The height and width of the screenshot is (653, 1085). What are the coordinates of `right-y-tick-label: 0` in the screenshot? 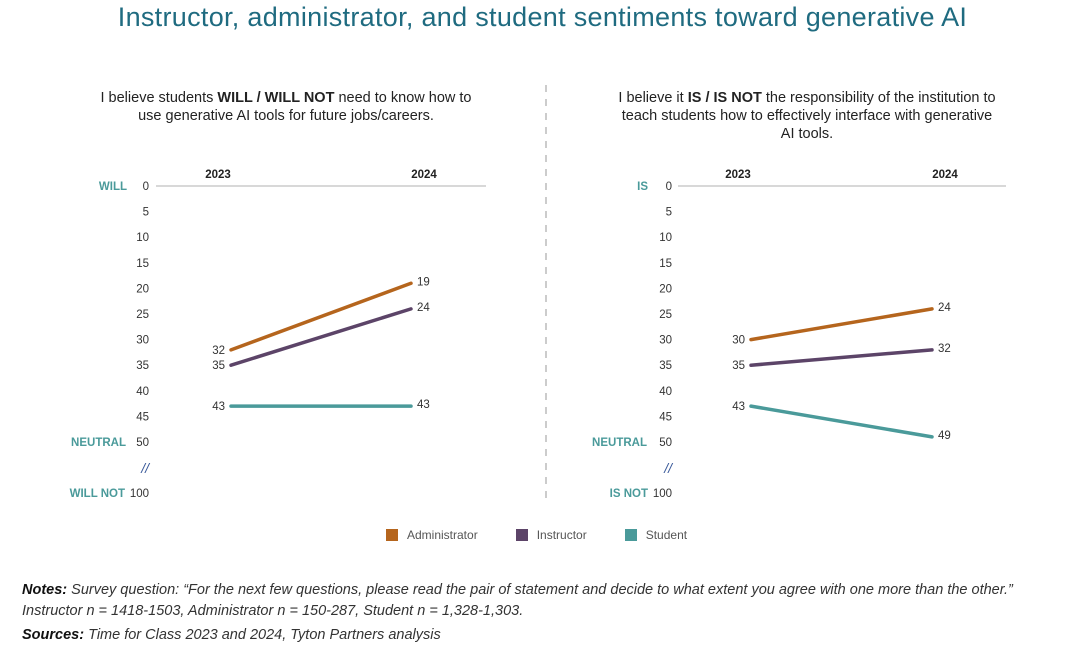 It's located at (669, 187).